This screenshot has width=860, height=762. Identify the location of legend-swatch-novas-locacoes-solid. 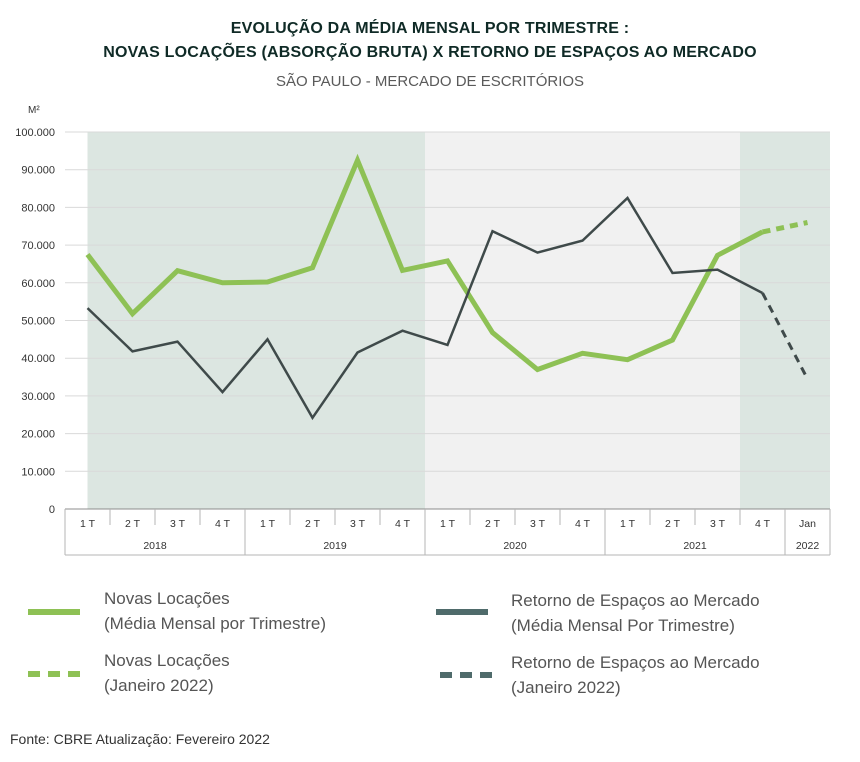
(54, 612).